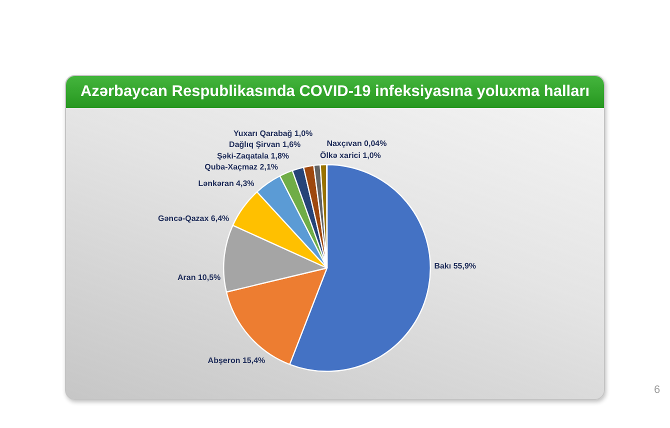  I want to click on slice-label: Abşeron 15,4%, so click(237, 361).